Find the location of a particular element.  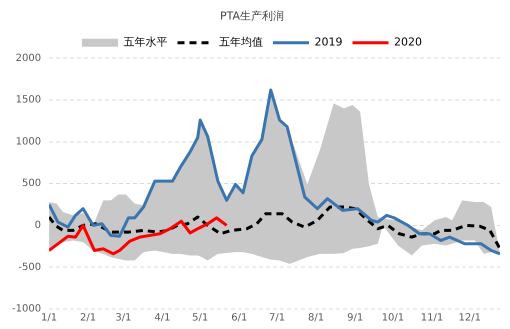

legend-label: 2020 is located at coordinates (408, 42).